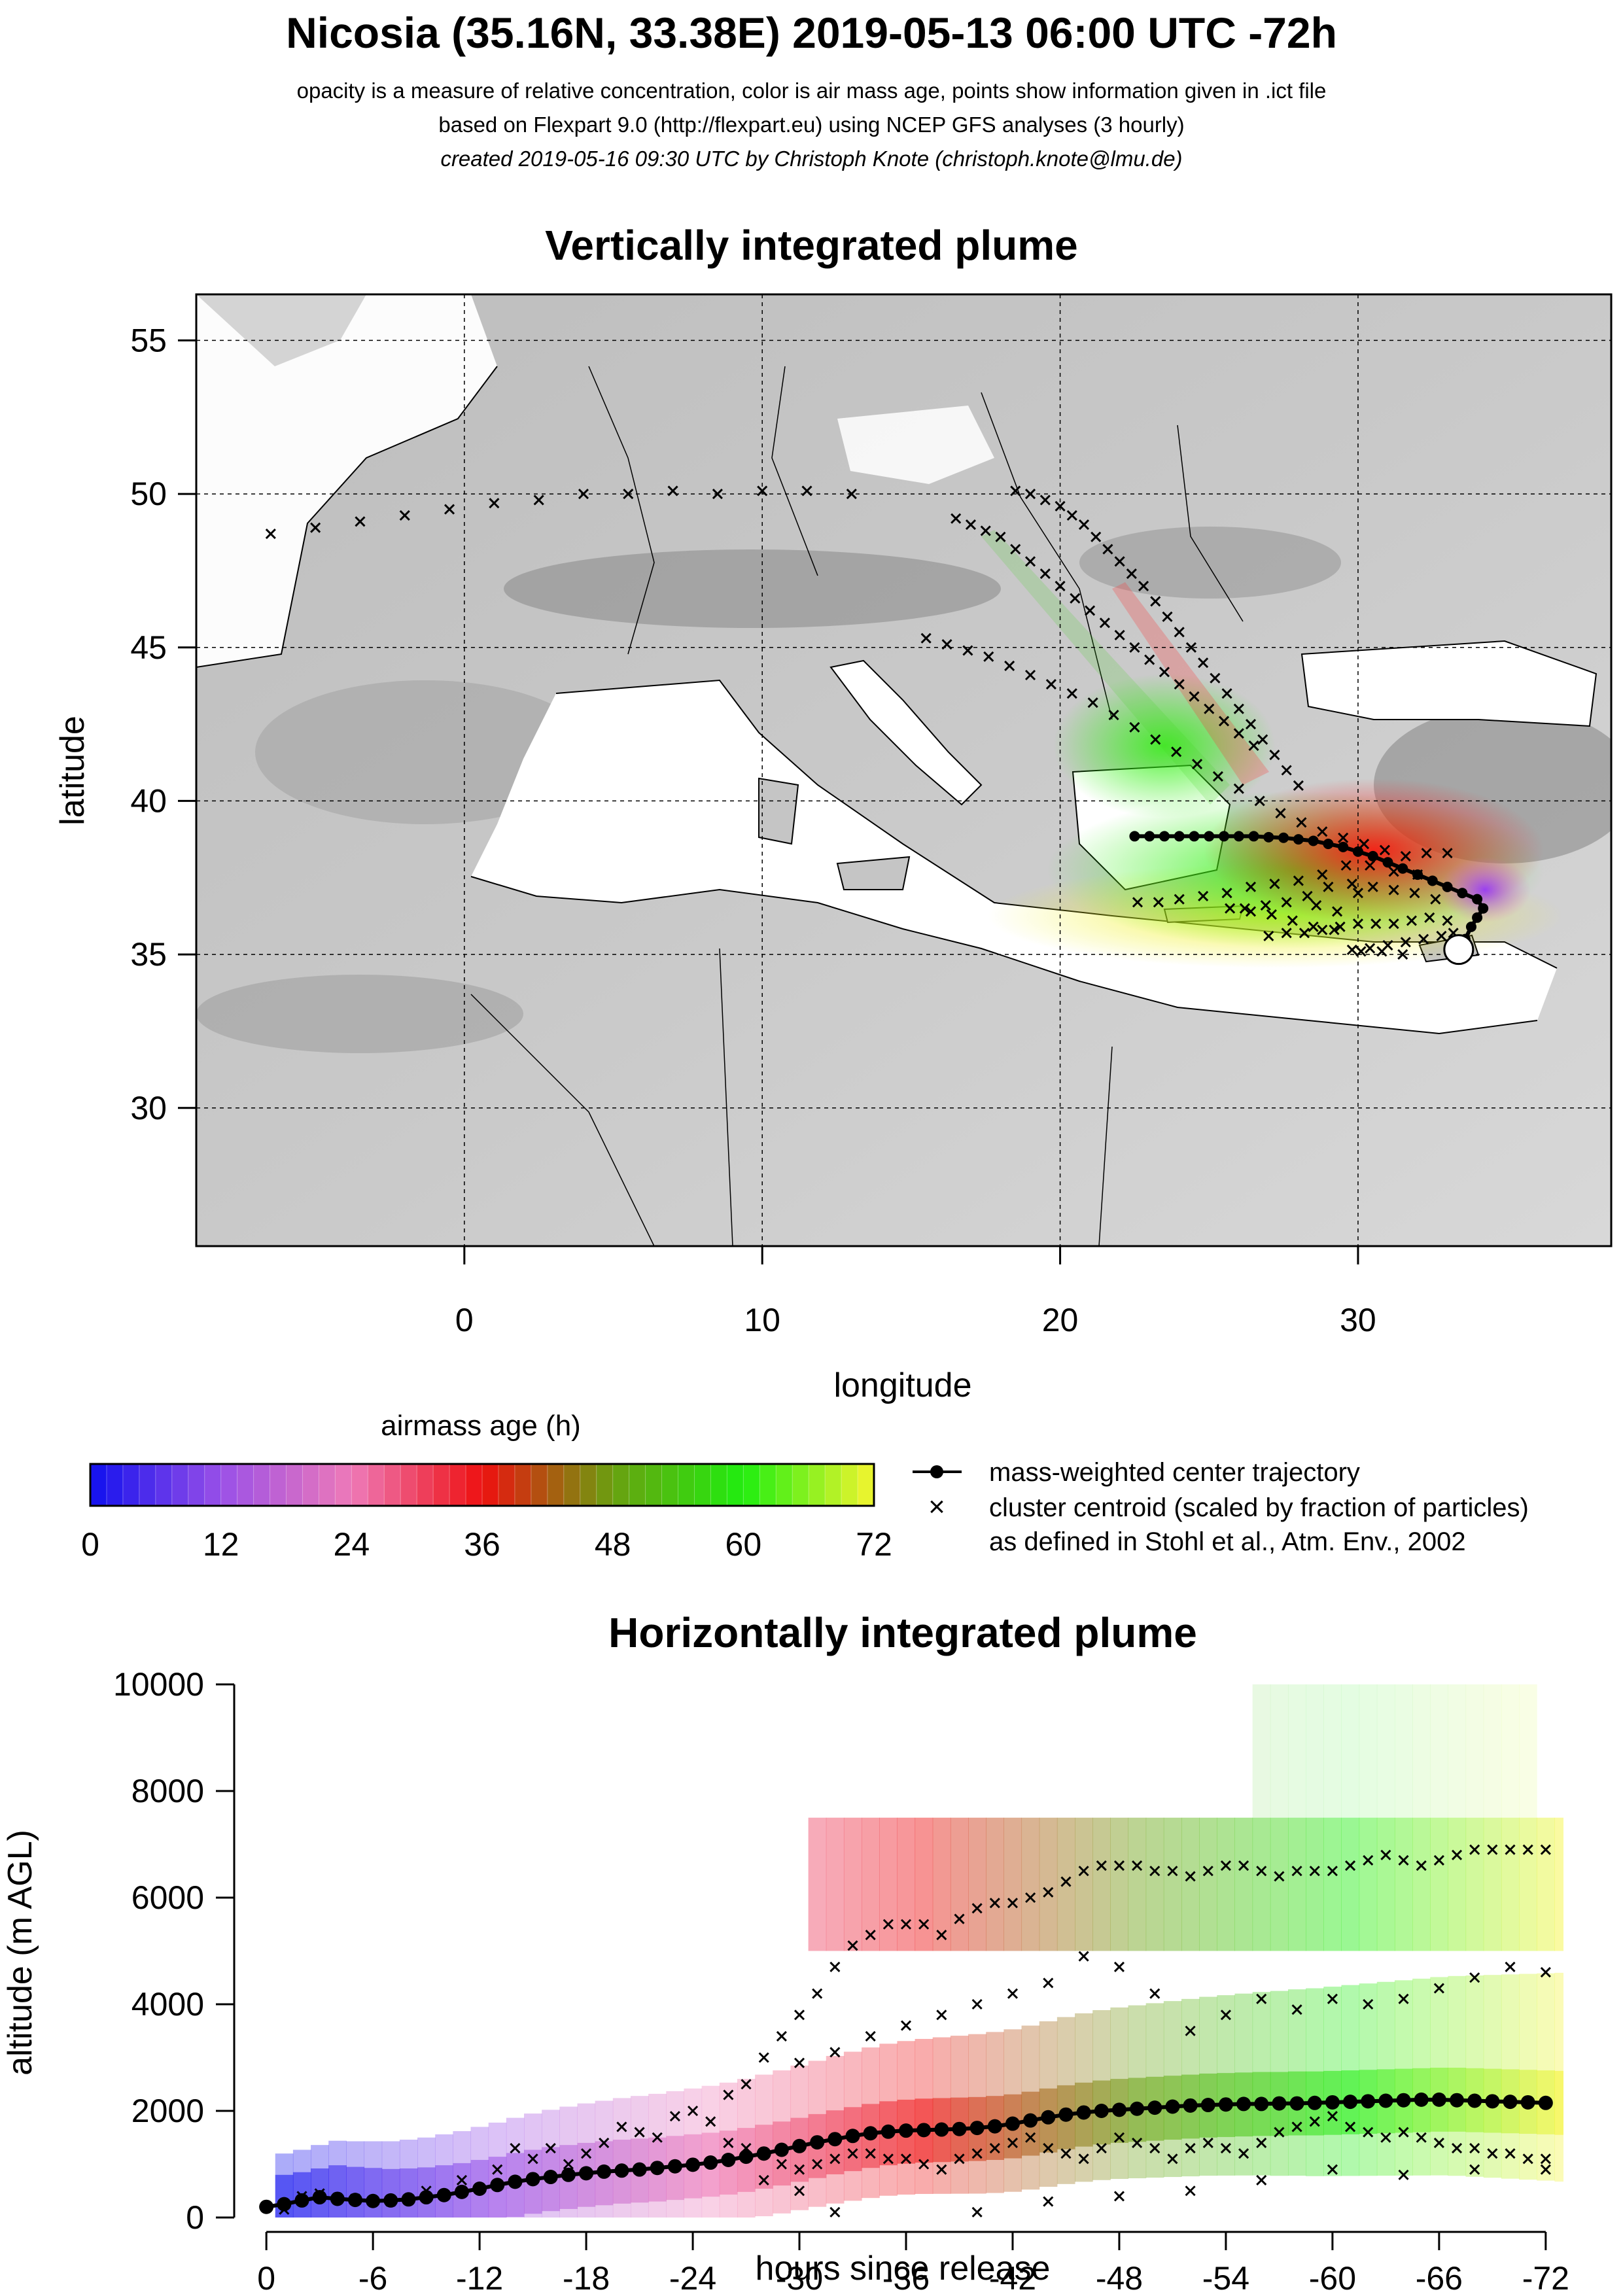 This screenshot has height=2296, width=1623. What do you see at coordinates (168, 2004) in the screenshot?
I see `altitude-y-tick-label: 4000` at bounding box center [168, 2004].